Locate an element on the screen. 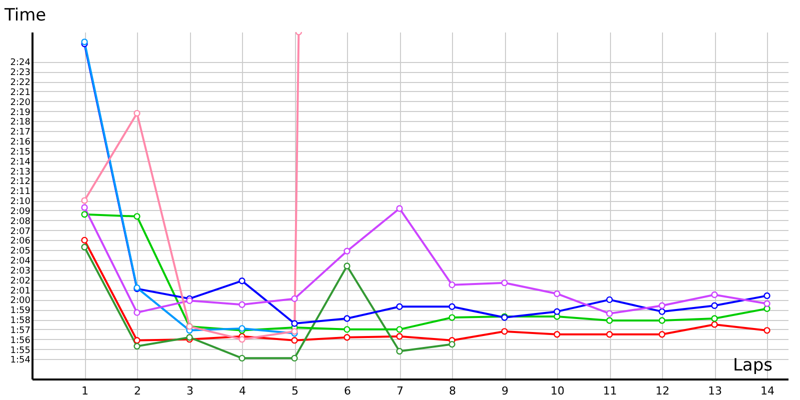 This screenshot has height=400, width=800. x-tick-label: 2 is located at coordinates (137, 391).